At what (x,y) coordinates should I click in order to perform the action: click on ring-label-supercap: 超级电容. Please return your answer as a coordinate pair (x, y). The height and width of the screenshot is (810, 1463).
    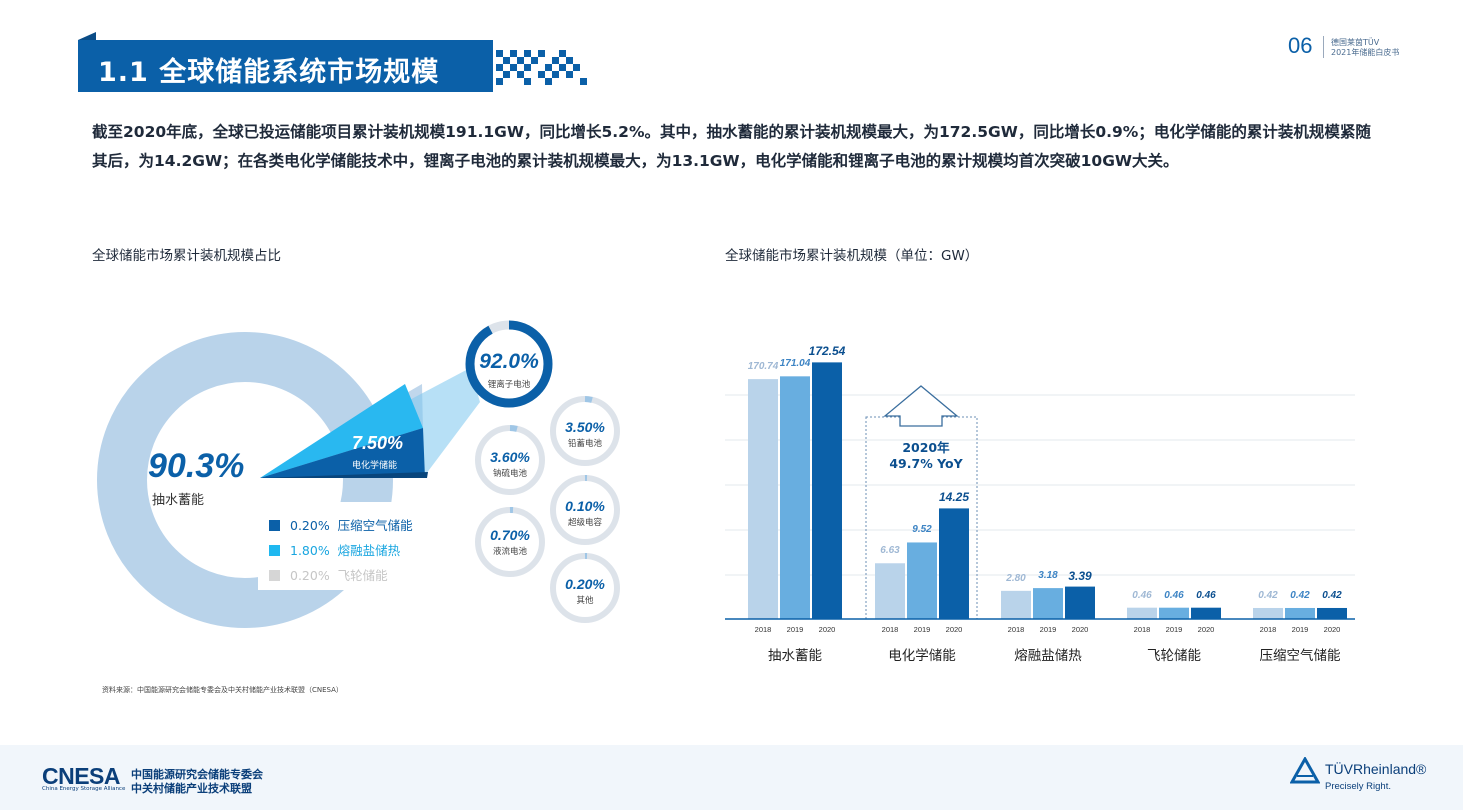
    Looking at the image, I should click on (584, 523).